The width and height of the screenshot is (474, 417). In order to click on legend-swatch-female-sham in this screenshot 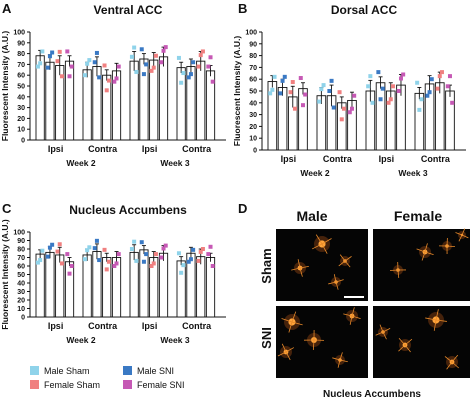, I will do `click(34, 384)`.